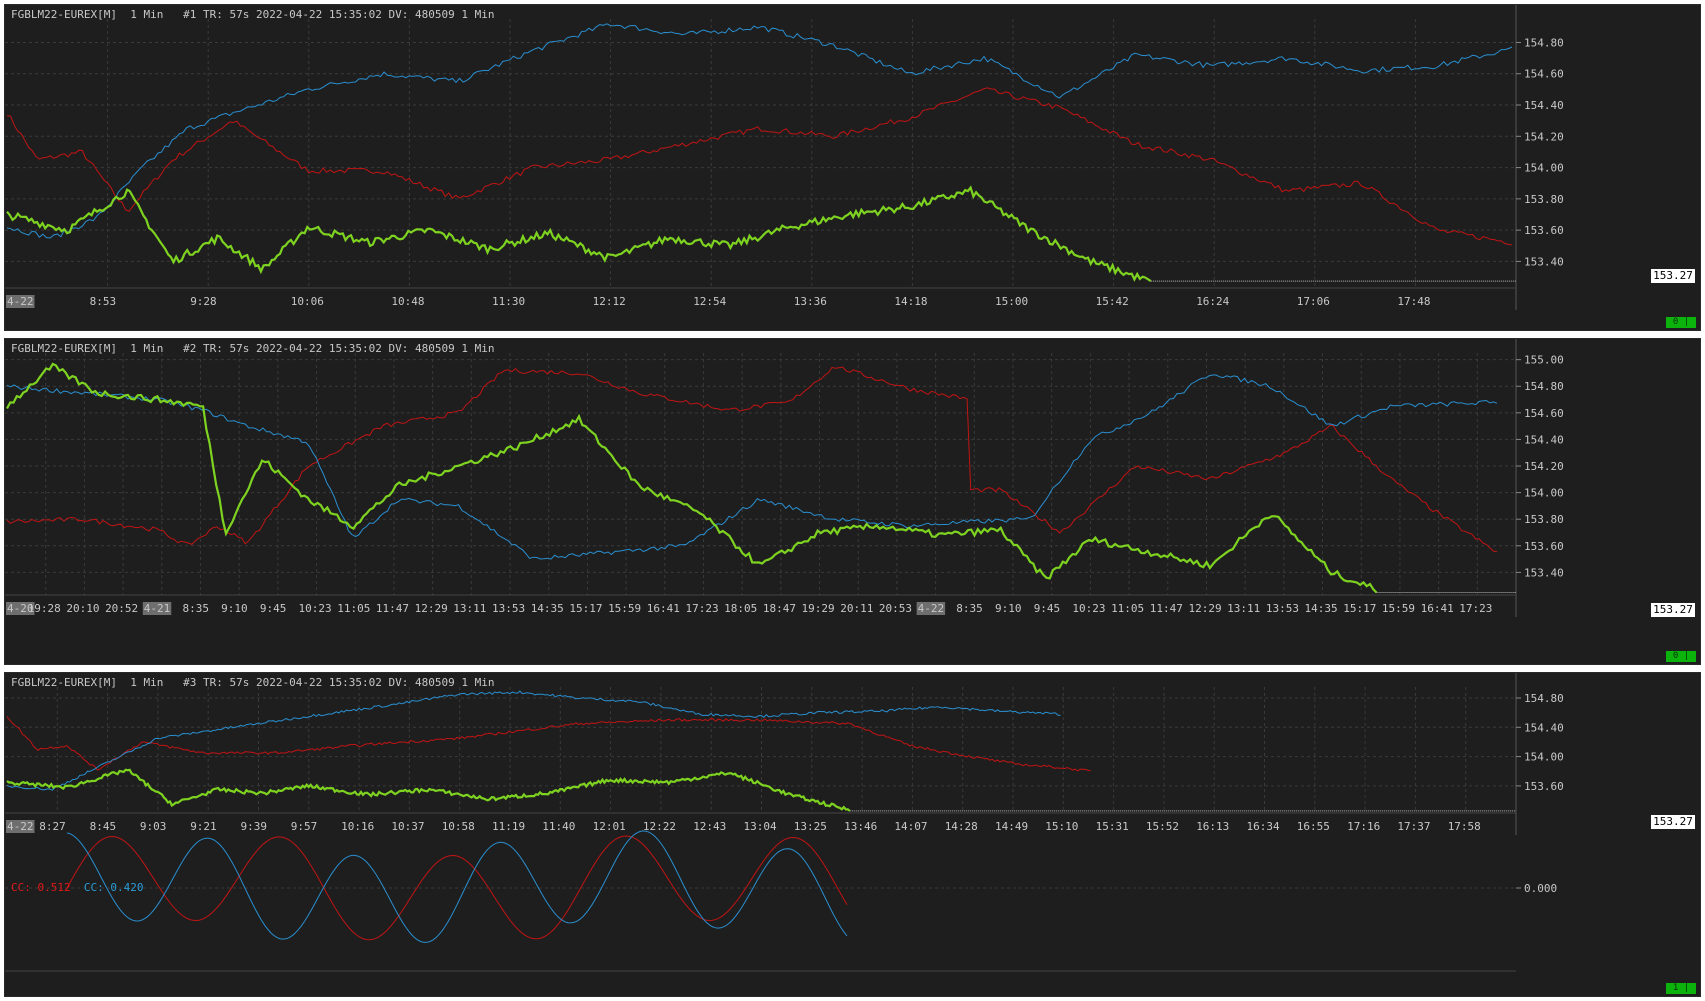  Describe the element at coordinates (307, 301) in the screenshot. I see `x-tick-label: 10:06` at that location.